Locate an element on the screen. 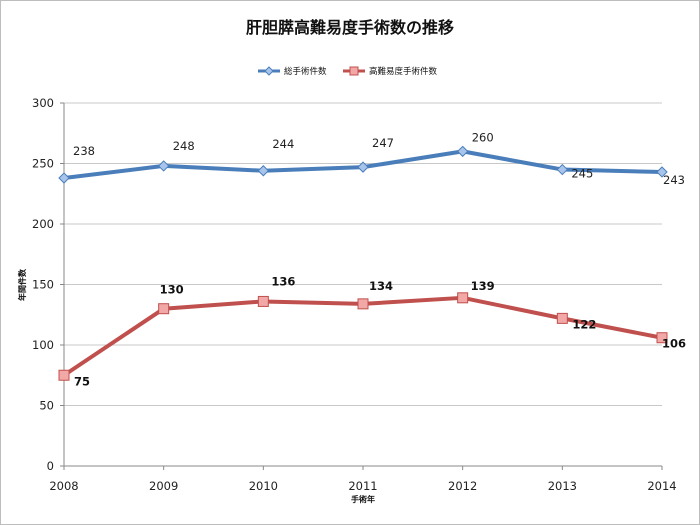  legend-label: 総手術件数 is located at coordinates (305, 71).